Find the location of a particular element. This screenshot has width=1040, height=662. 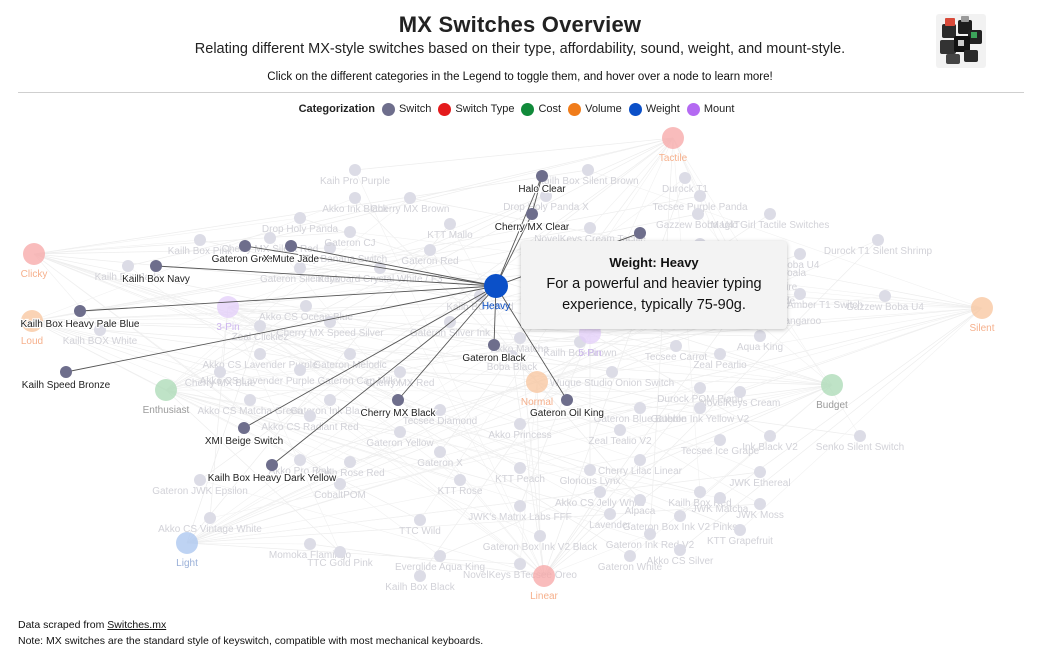

faded-switch-label: Drop Holy Panda X is located at coordinates (546, 207).